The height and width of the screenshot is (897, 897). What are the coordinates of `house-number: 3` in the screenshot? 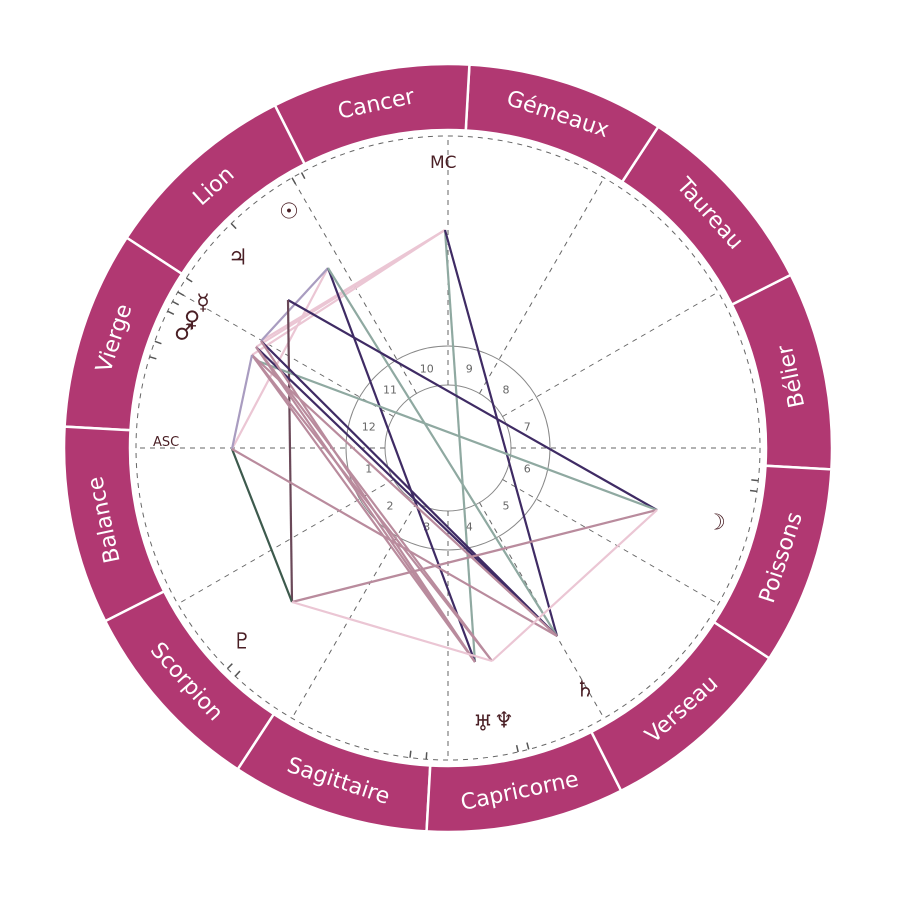 It's located at (426, 527).